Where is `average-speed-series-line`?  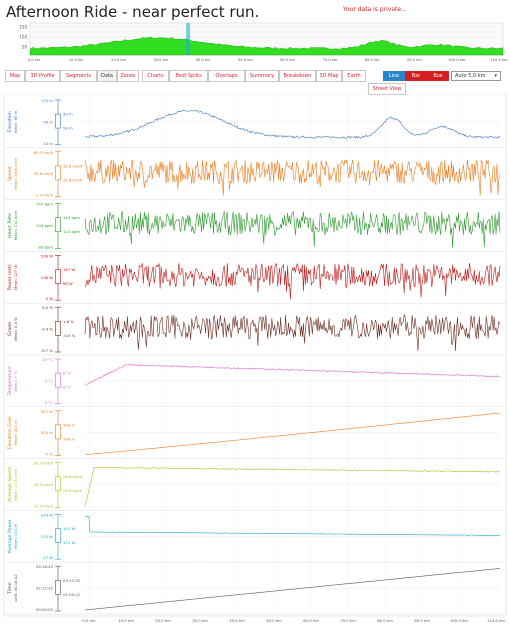
average-speed-series-line is located at coordinates (292, 486).